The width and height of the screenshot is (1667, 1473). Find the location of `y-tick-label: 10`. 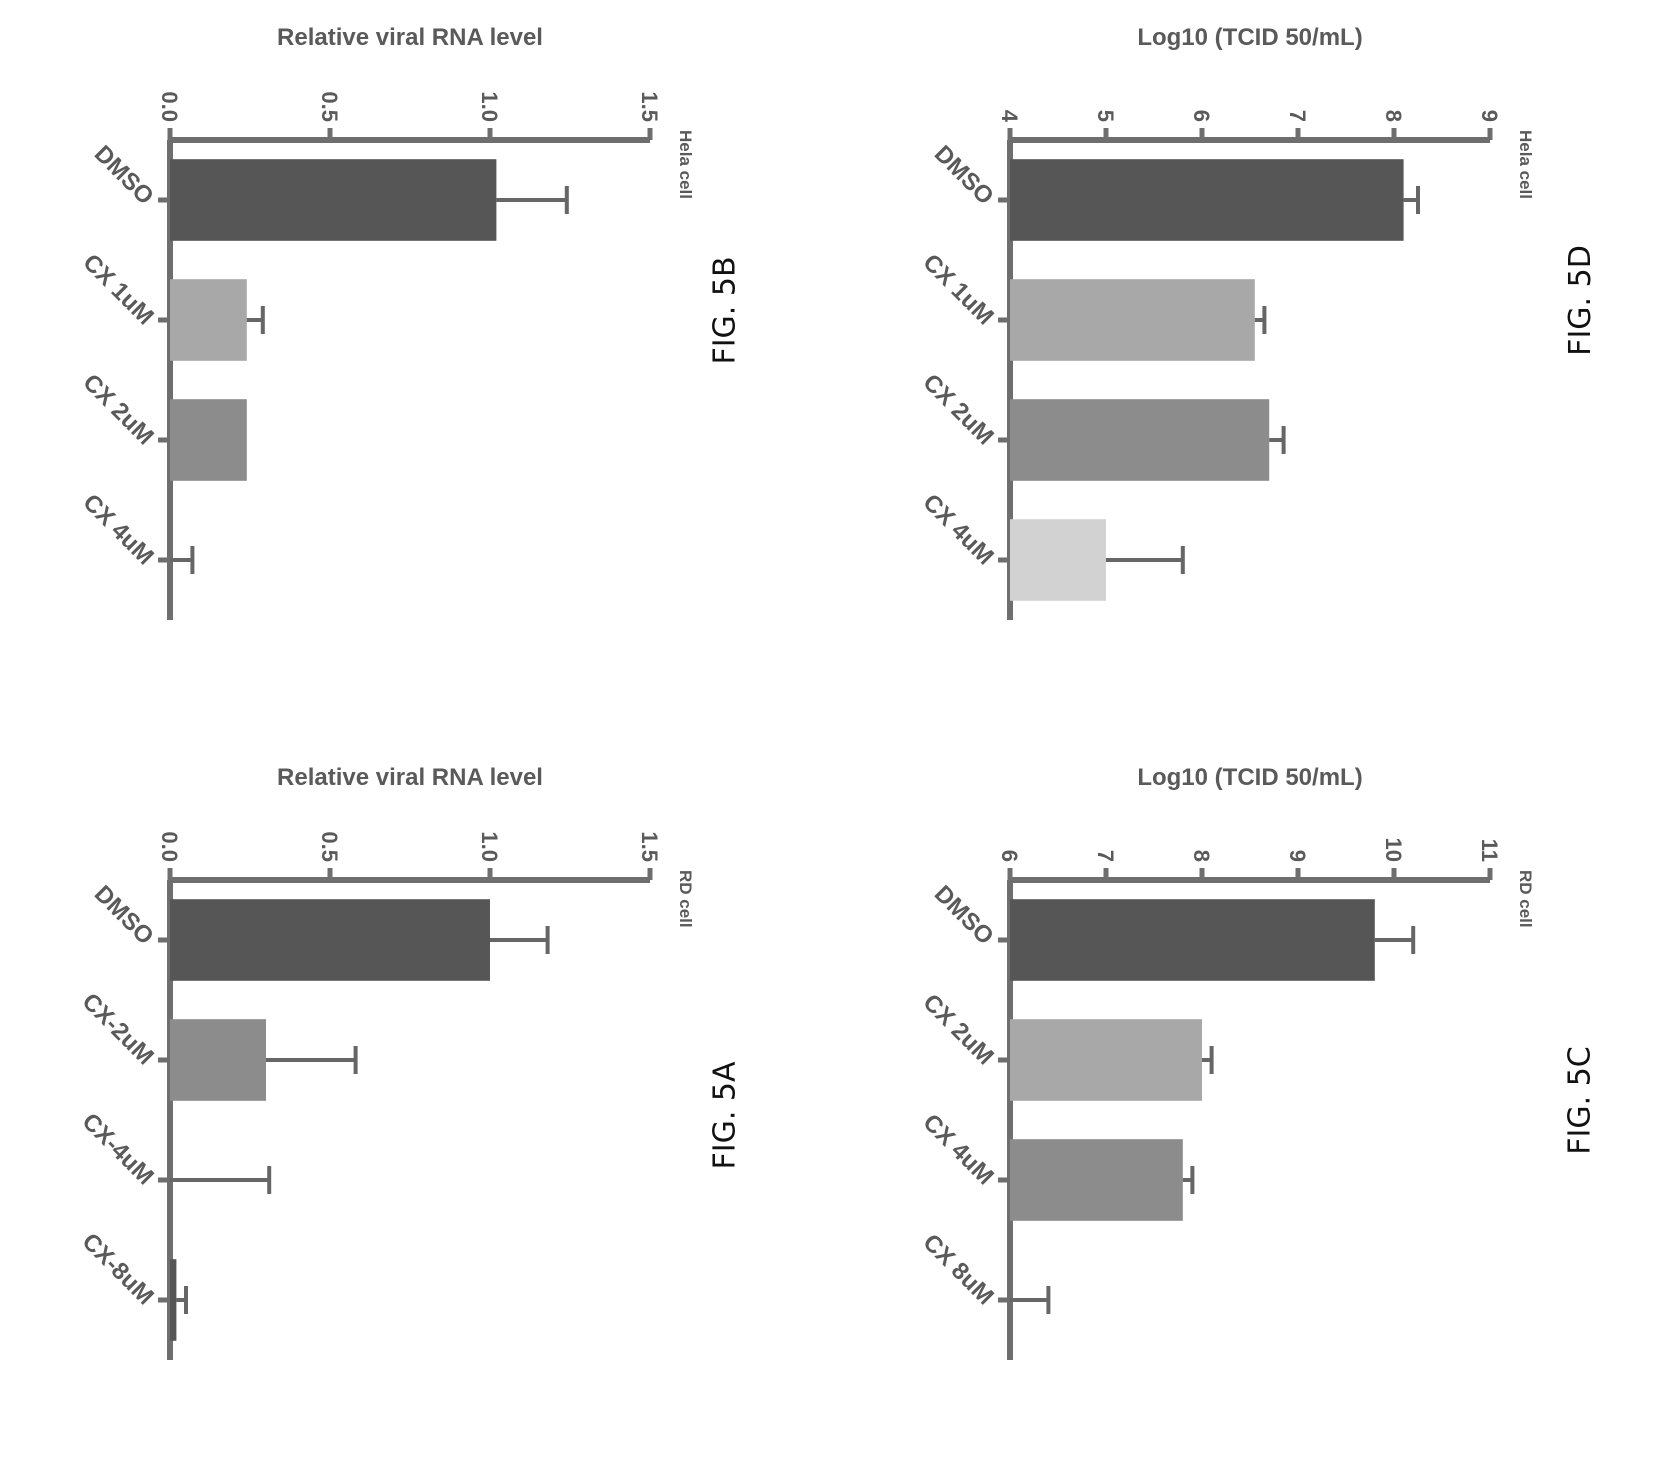

y-tick-label: 10 is located at coordinates (1393, 850).